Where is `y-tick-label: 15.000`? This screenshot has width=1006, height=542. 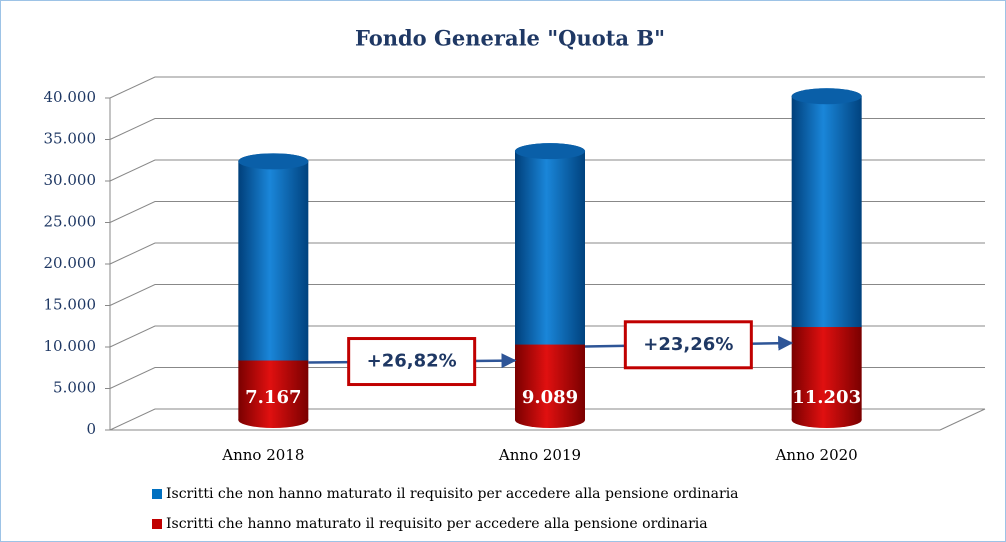 y-tick-label: 15.000 is located at coordinates (70, 305).